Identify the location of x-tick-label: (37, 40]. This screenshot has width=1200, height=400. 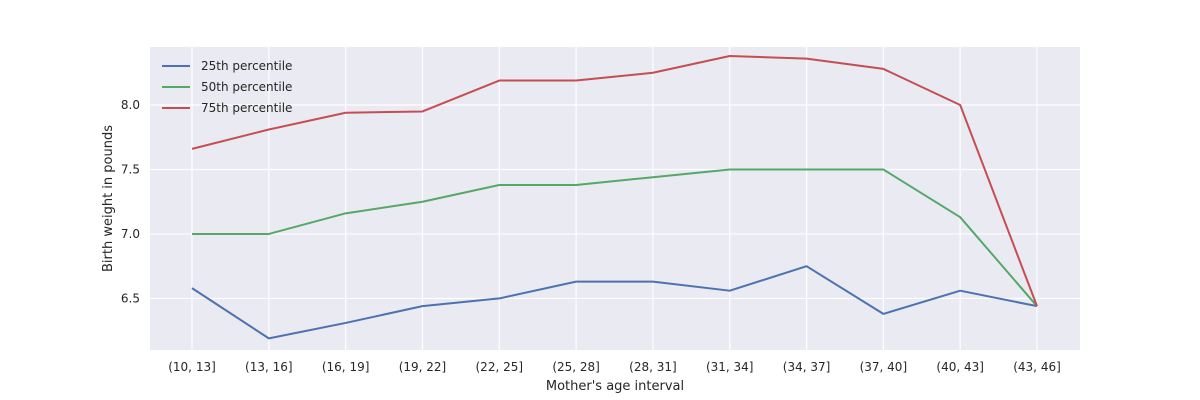
(884, 367).